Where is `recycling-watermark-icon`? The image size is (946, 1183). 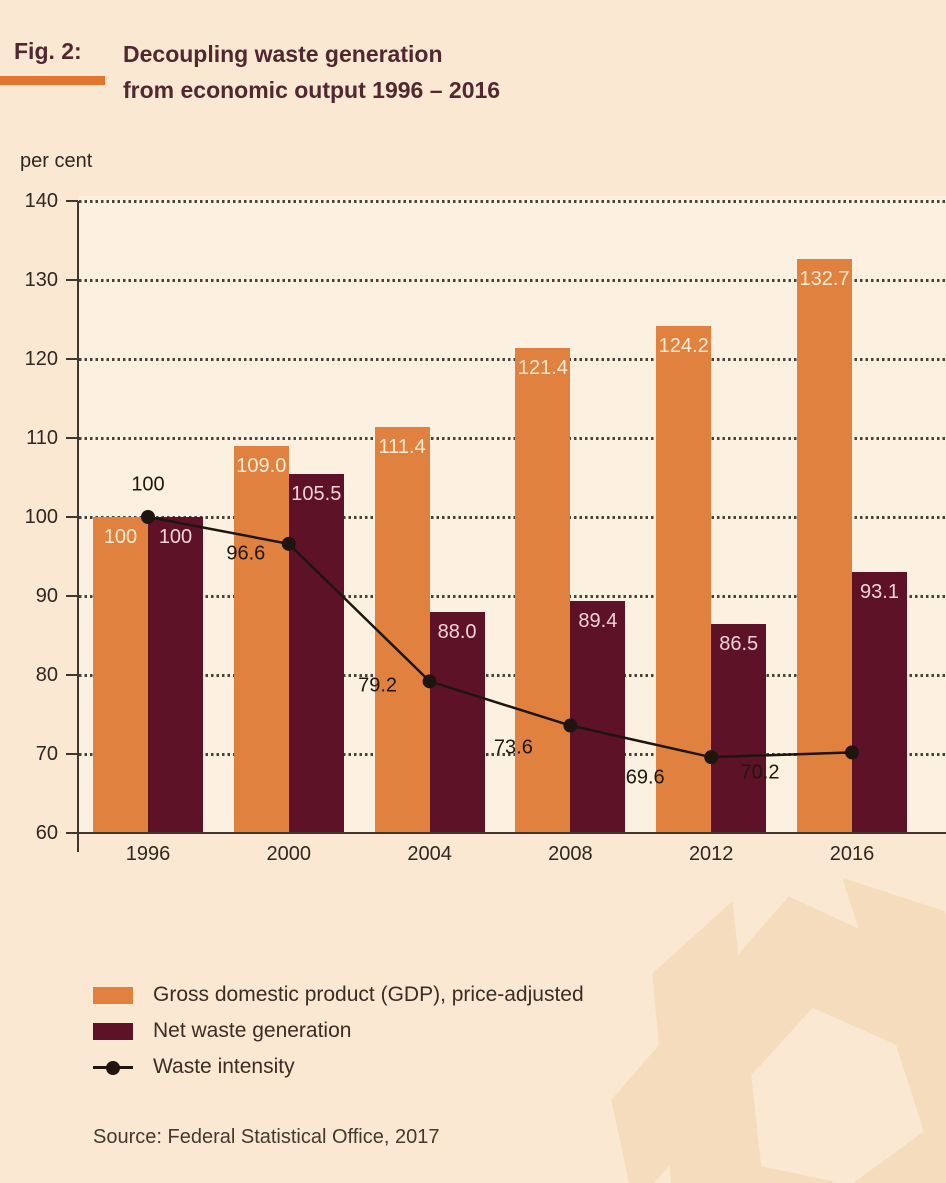
recycling-watermark-icon is located at coordinates (778, 1030).